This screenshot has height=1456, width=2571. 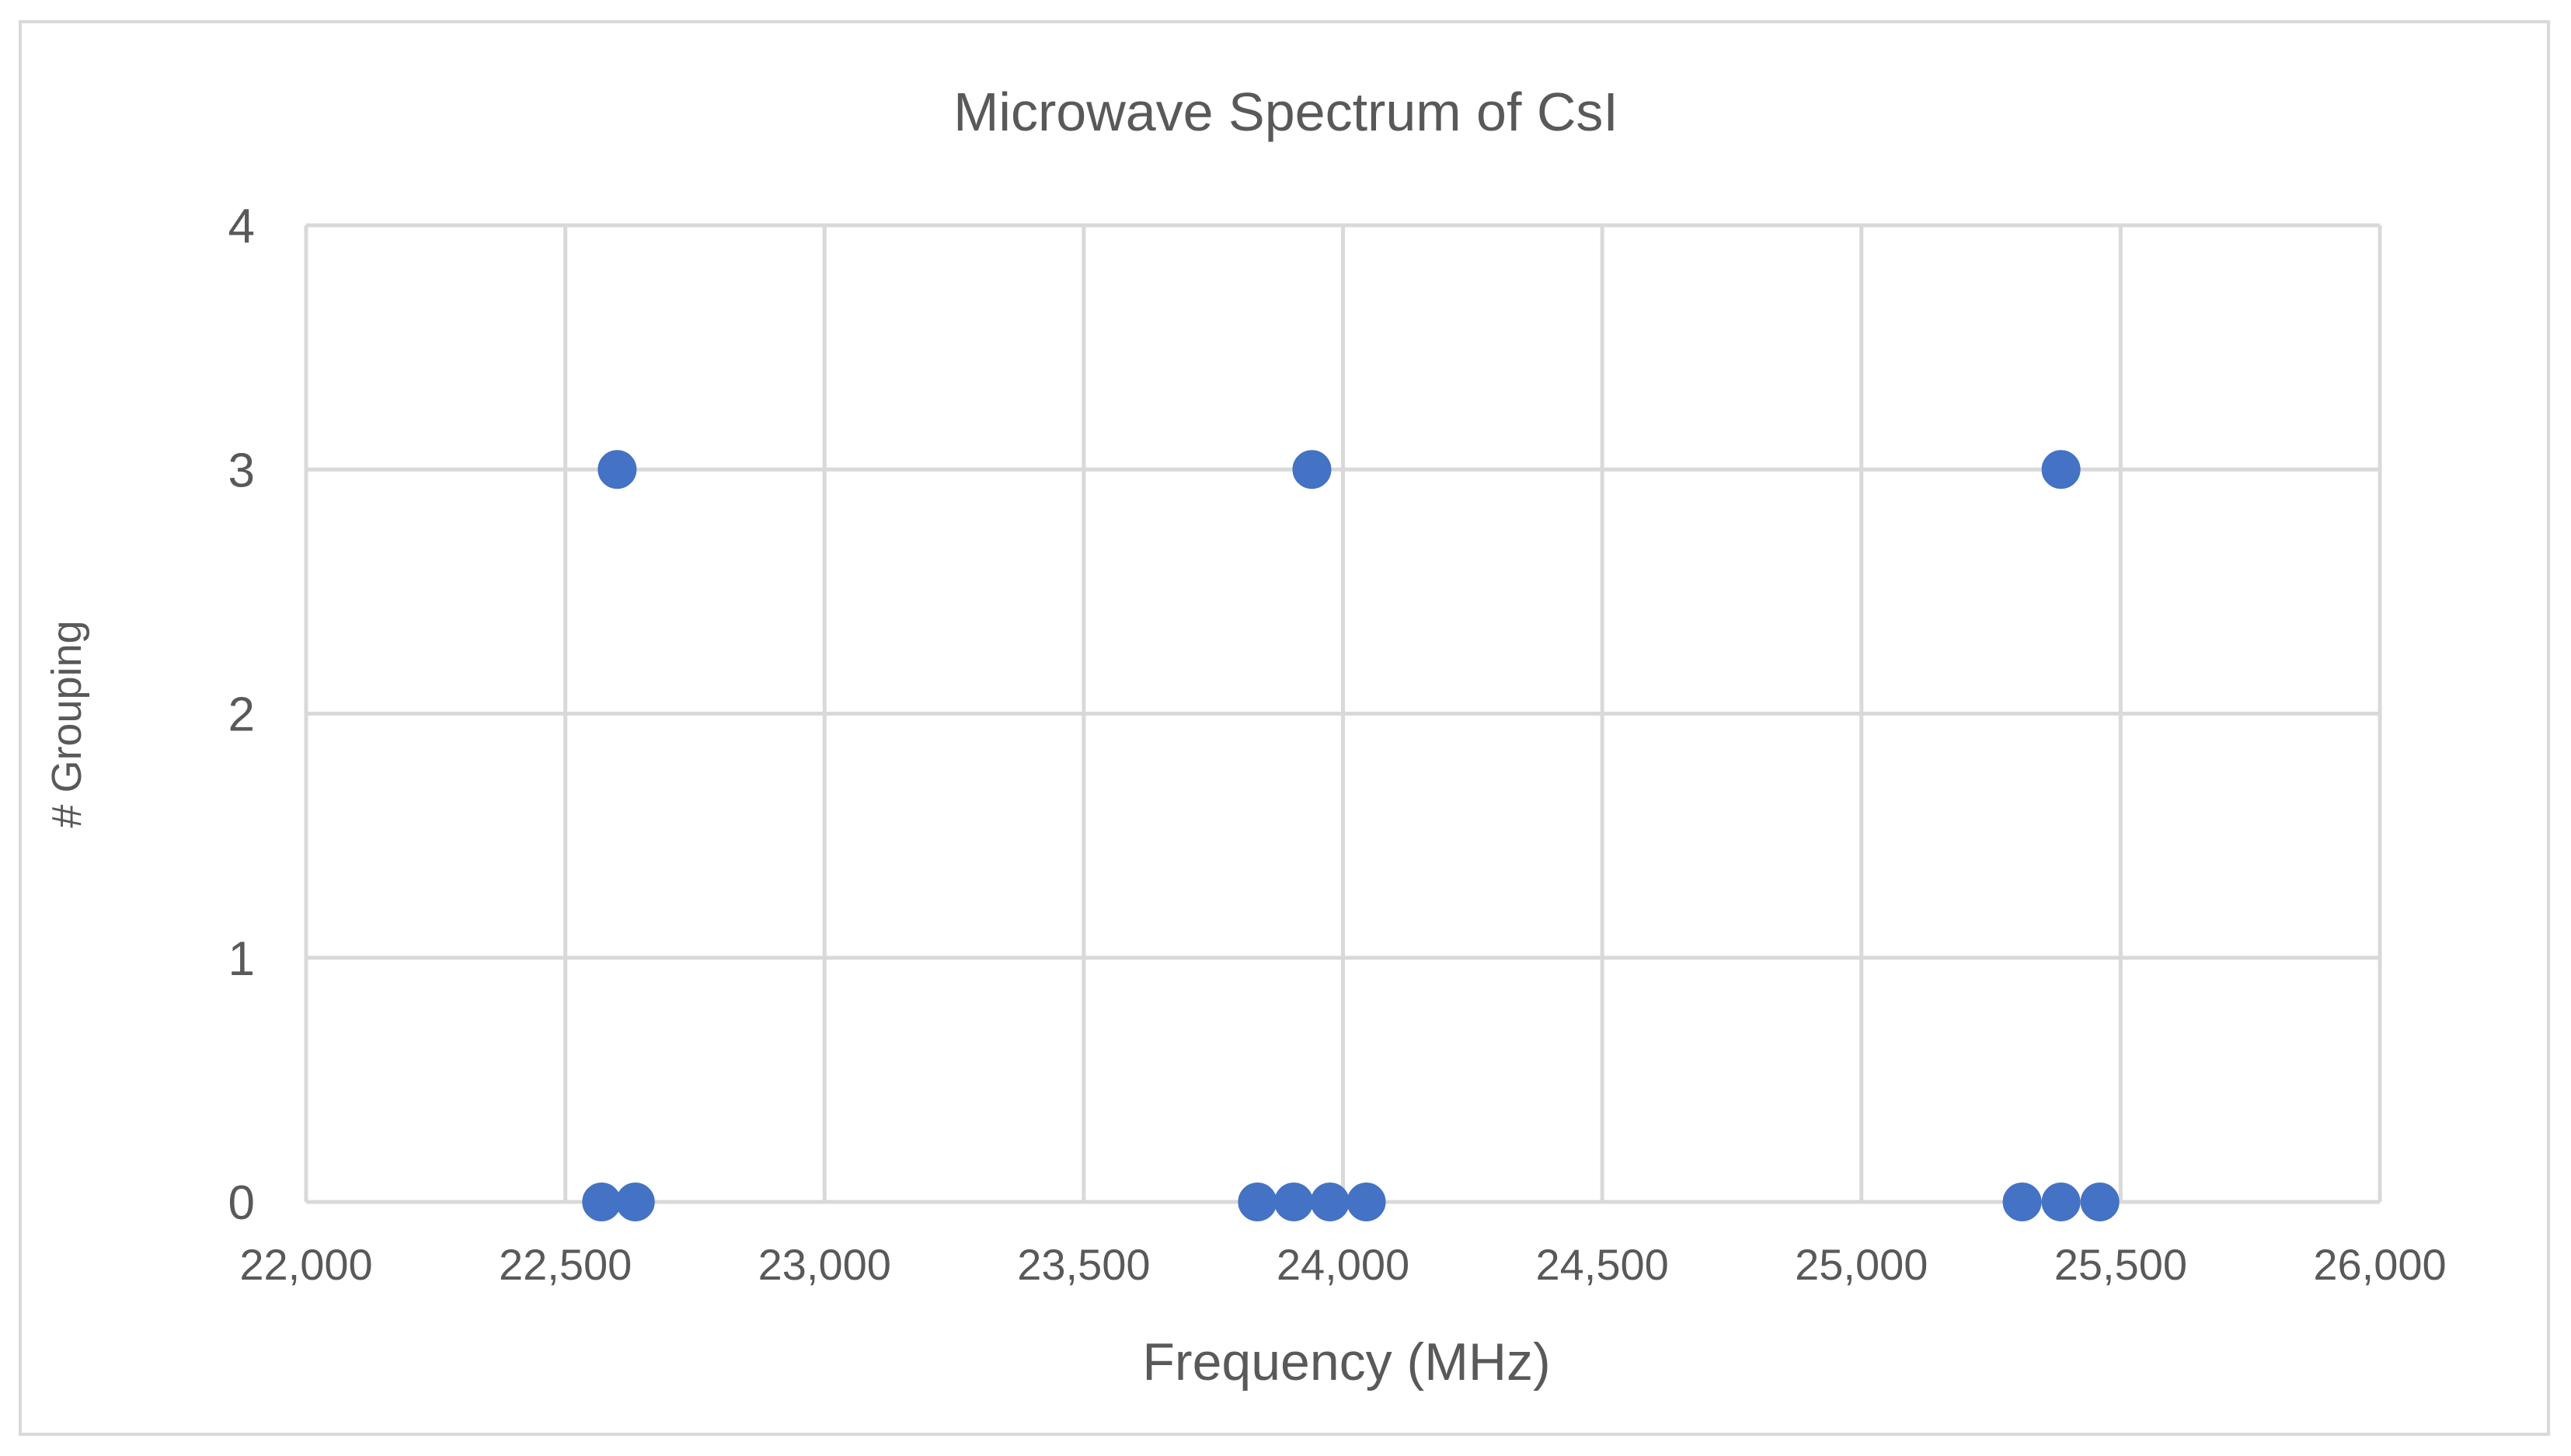 What do you see at coordinates (1083, 1265) in the screenshot?
I see `x-tick-label: 23,500` at bounding box center [1083, 1265].